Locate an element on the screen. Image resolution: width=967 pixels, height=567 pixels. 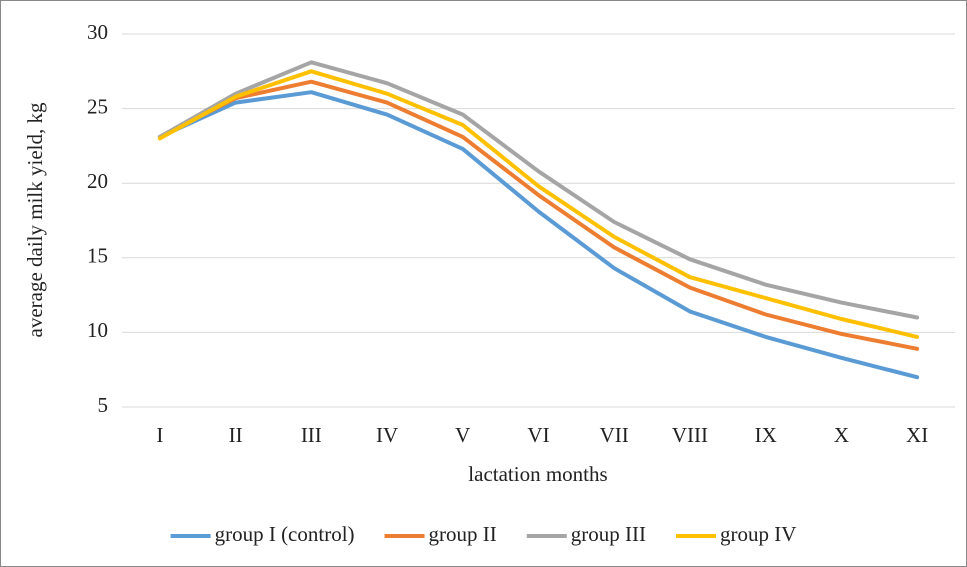
legend-label: group II is located at coordinates (463, 534).